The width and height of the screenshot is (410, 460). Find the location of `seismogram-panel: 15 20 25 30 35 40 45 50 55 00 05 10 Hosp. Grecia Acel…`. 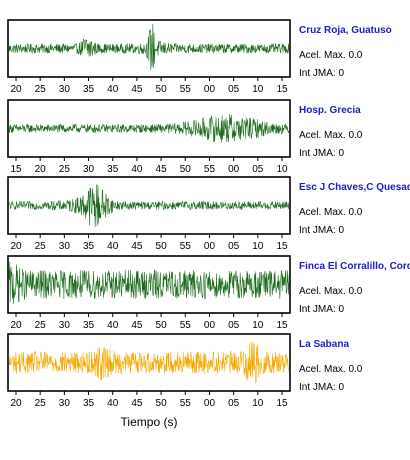

seismogram-panel: 15 20 25 30 35 40 45 50 55 00 05 10 Hosp. Grecia Acel… is located at coordinates (185, 137).